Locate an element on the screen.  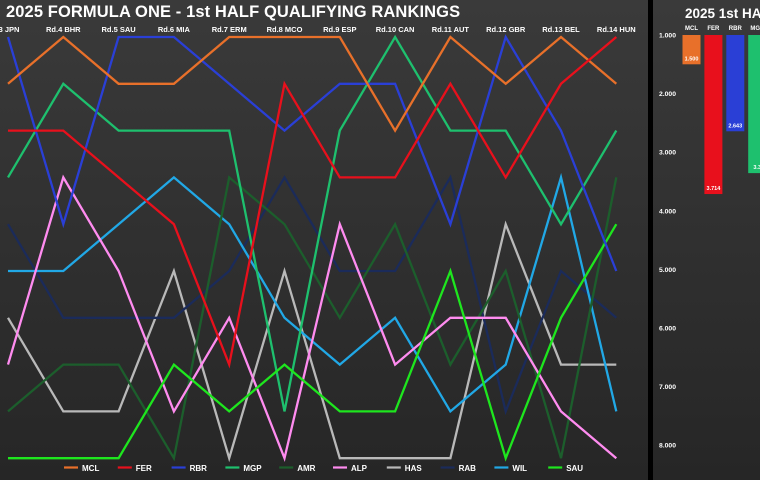
y-tick-label: 7.000 is located at coordinates (667, 387).